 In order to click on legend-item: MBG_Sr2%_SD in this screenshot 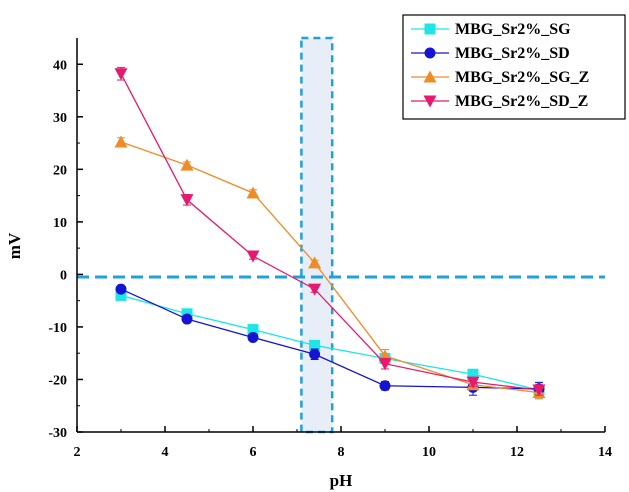, I will do `click(490, 53)`.